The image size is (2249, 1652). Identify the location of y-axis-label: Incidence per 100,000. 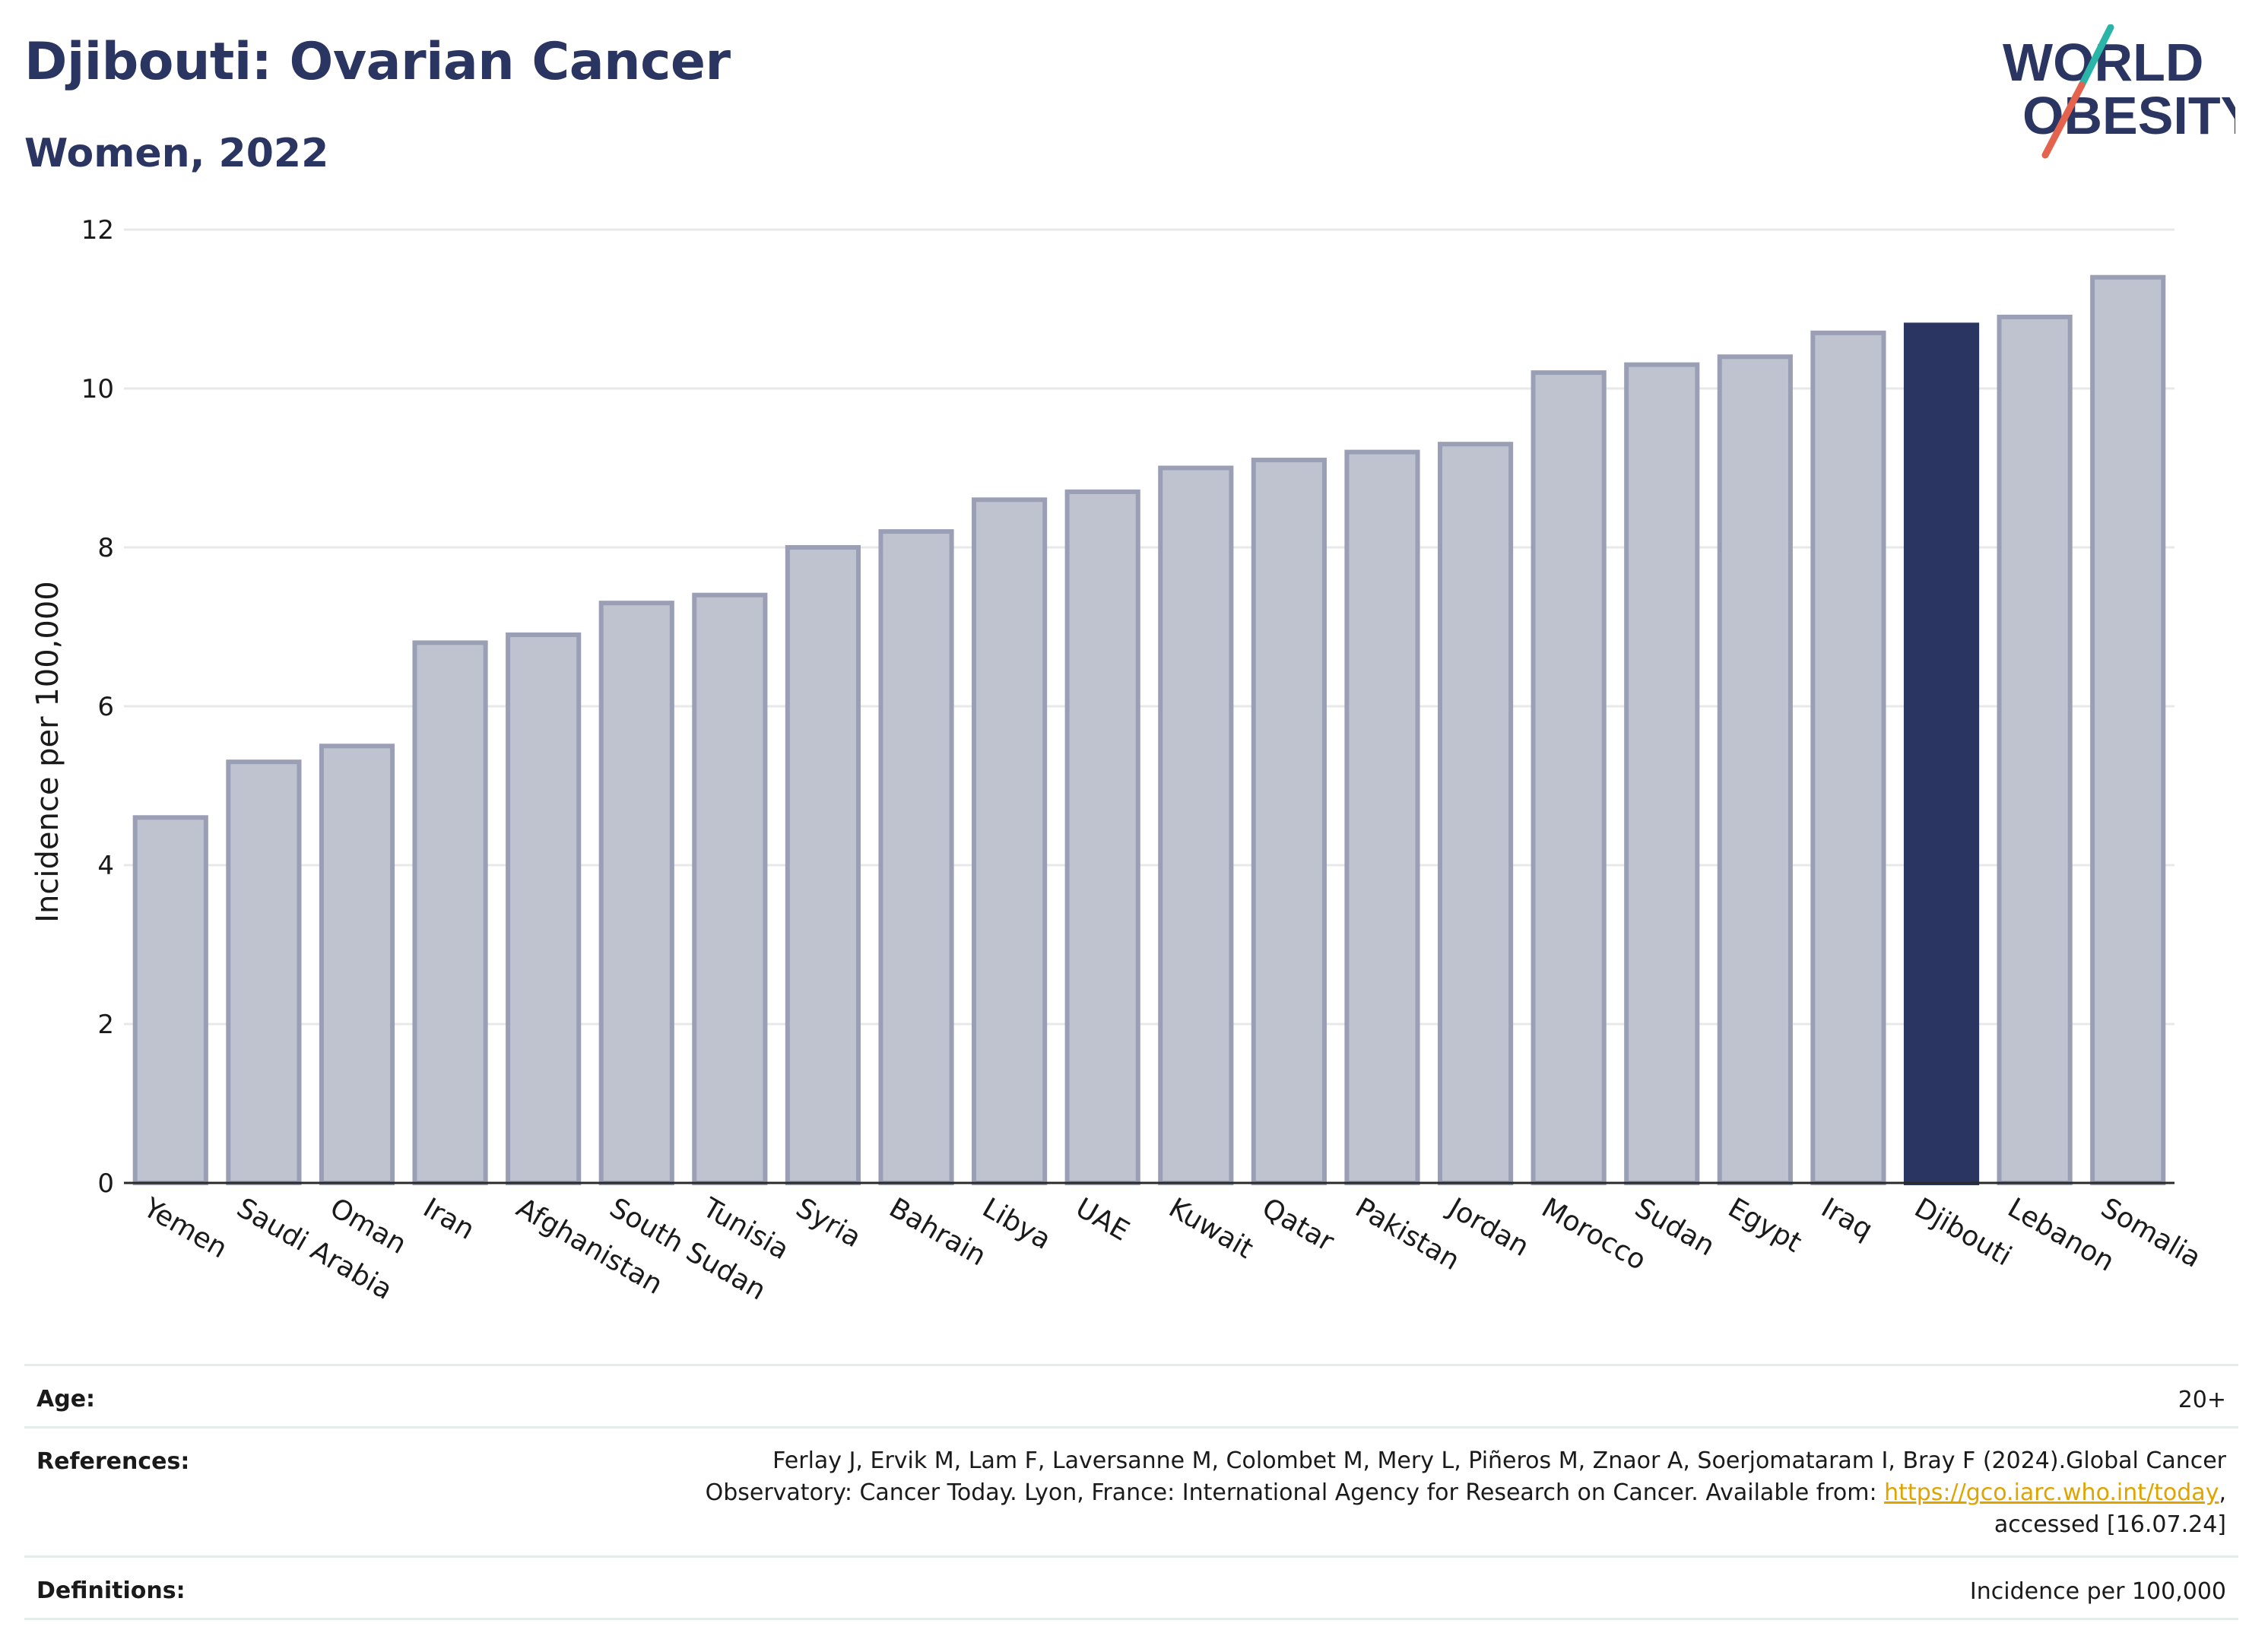
(47, 752).